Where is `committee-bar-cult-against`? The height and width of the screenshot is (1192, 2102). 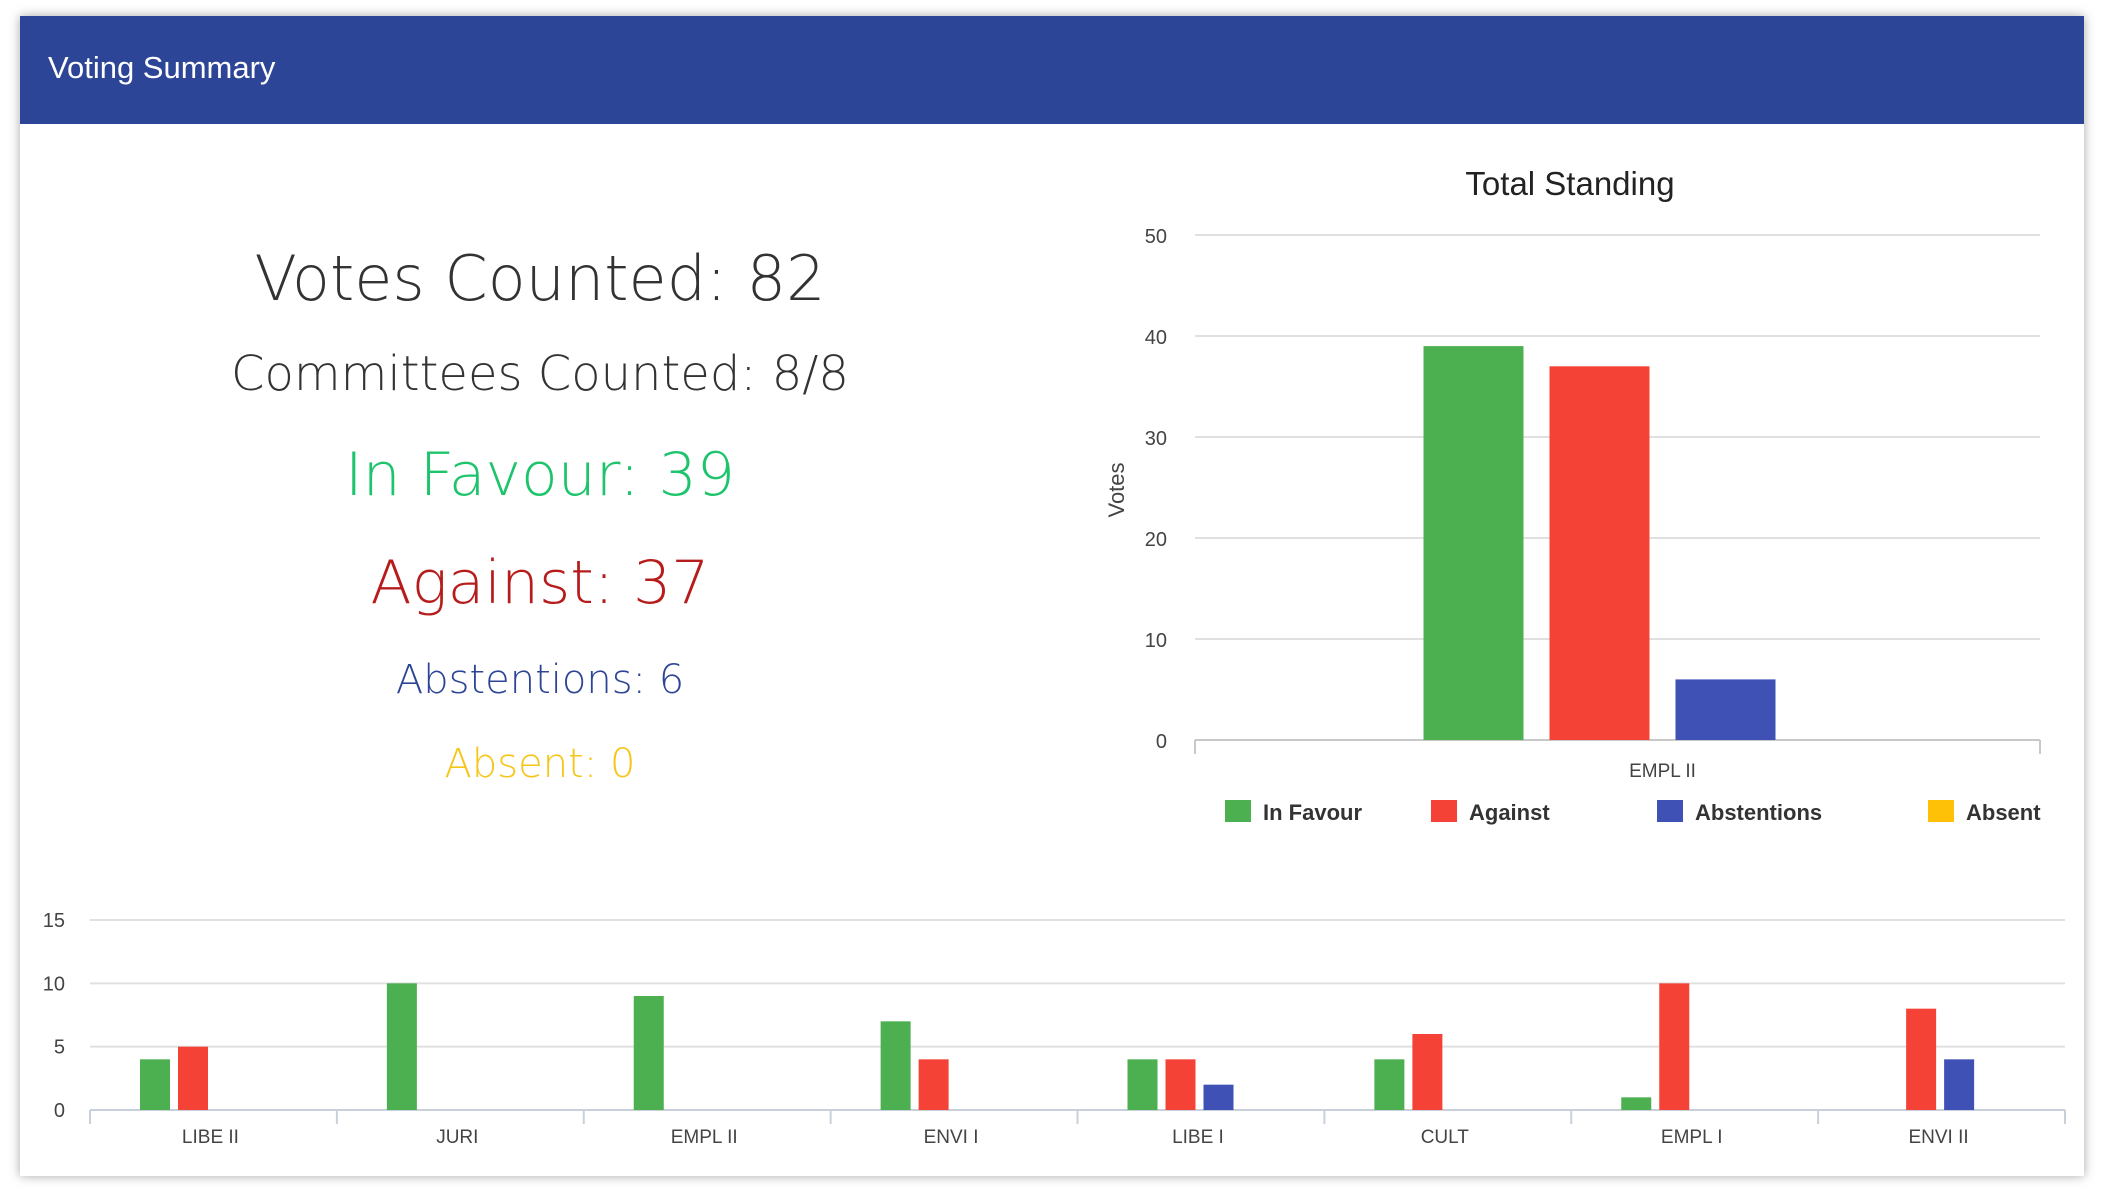
committee-bar-cult-against is located at coordinates (1427, 1072).